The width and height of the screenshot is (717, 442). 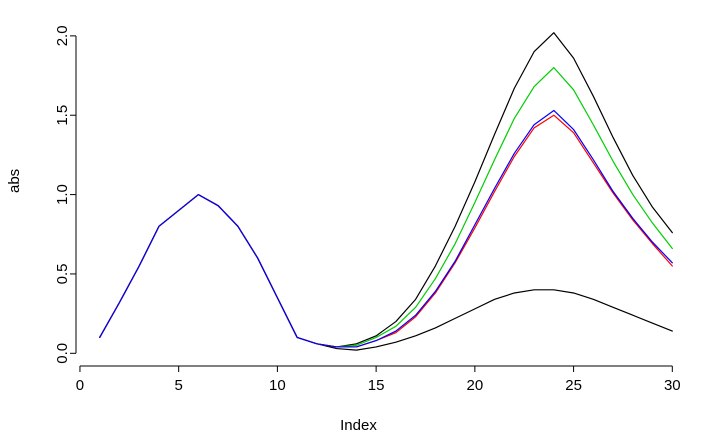 I want to click on x-axis-tick-label: 10, so click(x=277, y=385).